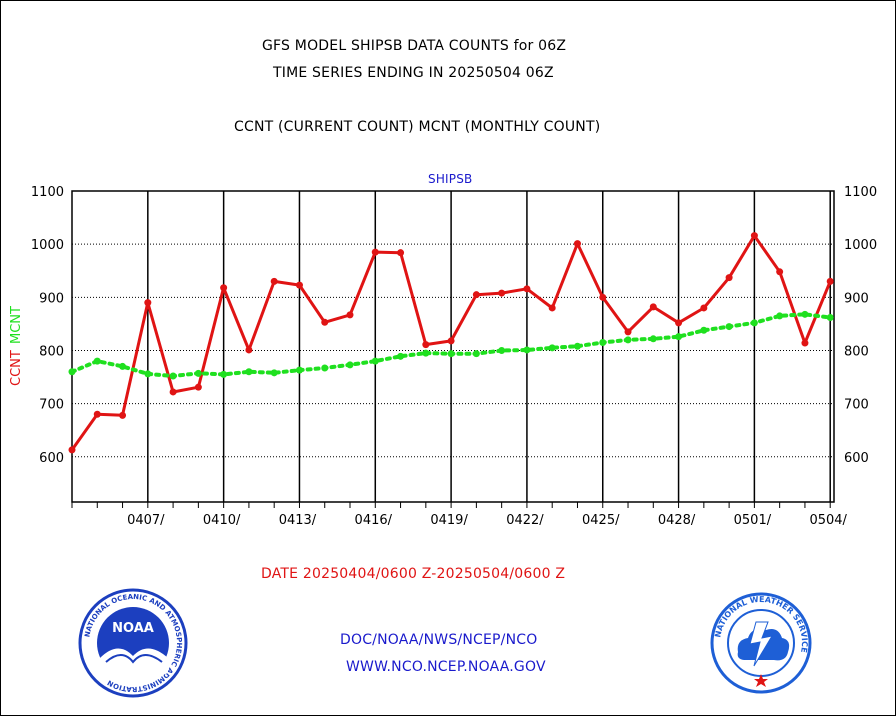 The height and width of the screenshot is (716, 896). What do you see at coordinates (51, 405) in the screenshot?
I see `ytick-label-left: 700` at bounding box center [51, 405].